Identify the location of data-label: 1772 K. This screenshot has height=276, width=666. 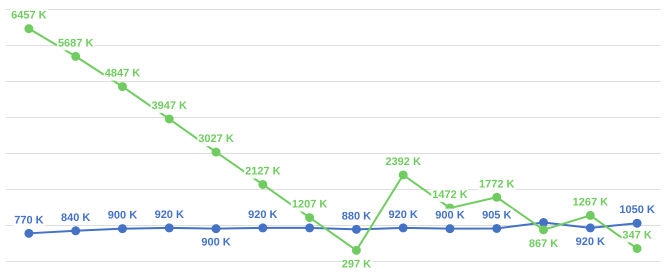
(497, 184).